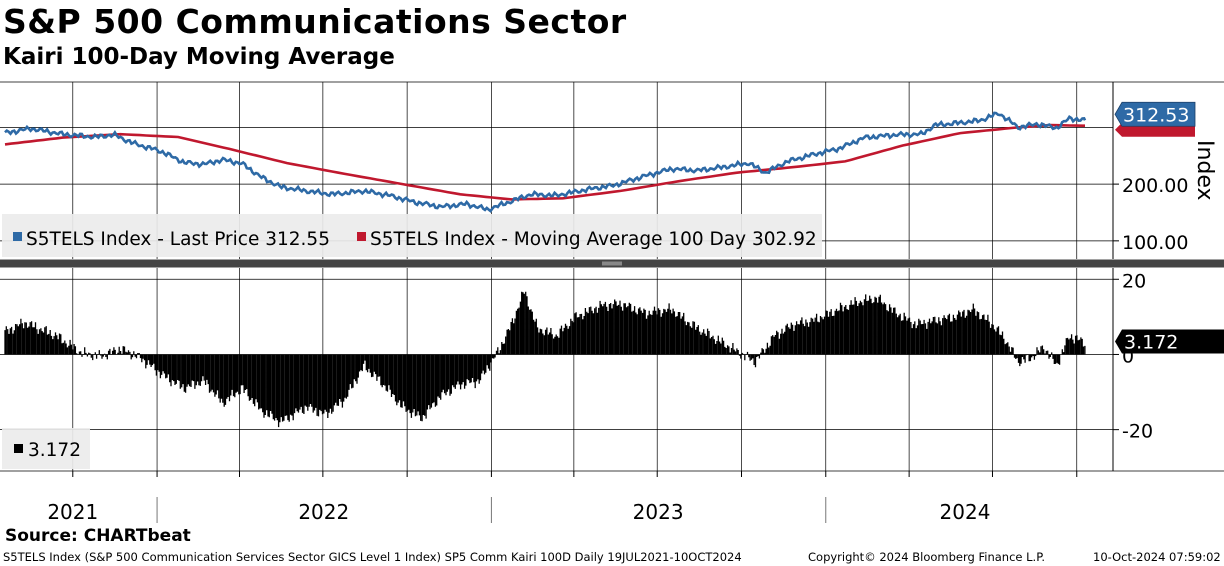  I want to click on x-axis: 2021 2022 2023 2024, so click(562, 497).